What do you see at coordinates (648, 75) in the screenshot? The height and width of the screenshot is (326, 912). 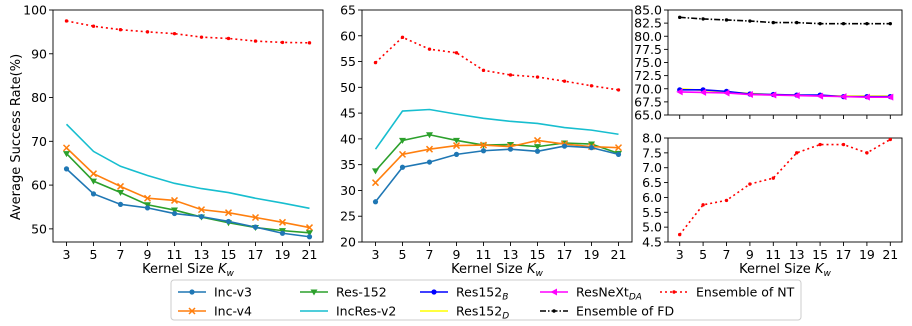 I see `panel-3-upper-ytick-label: 72.5` at bounding box center [648, 75].